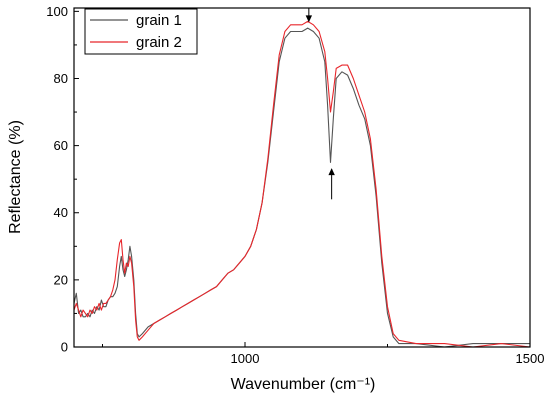 The width and height of the screenshot is (550, 402). I want to click on y-tick-label-60: 60, so click(61, 145).